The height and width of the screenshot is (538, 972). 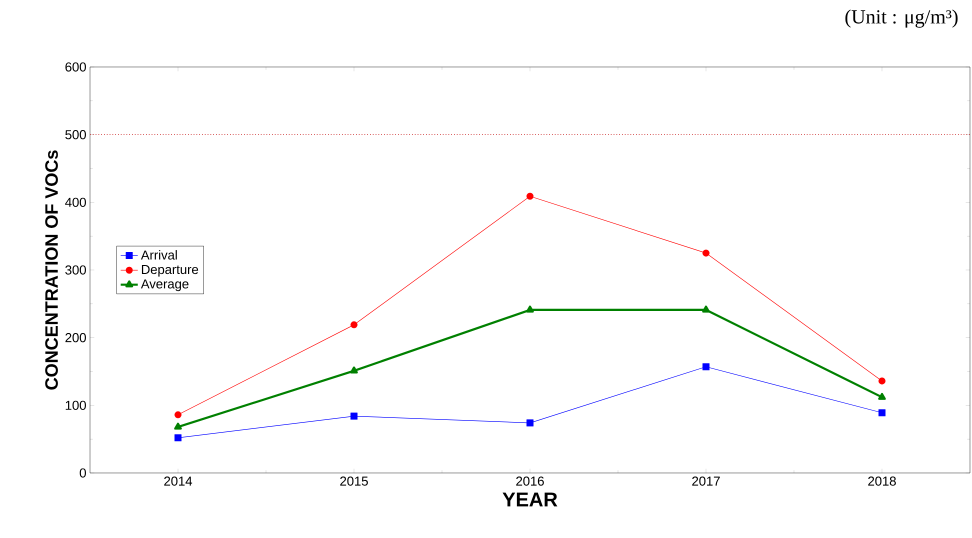 I want to click on y-tick-label: 500, so click(x=75, y=135).